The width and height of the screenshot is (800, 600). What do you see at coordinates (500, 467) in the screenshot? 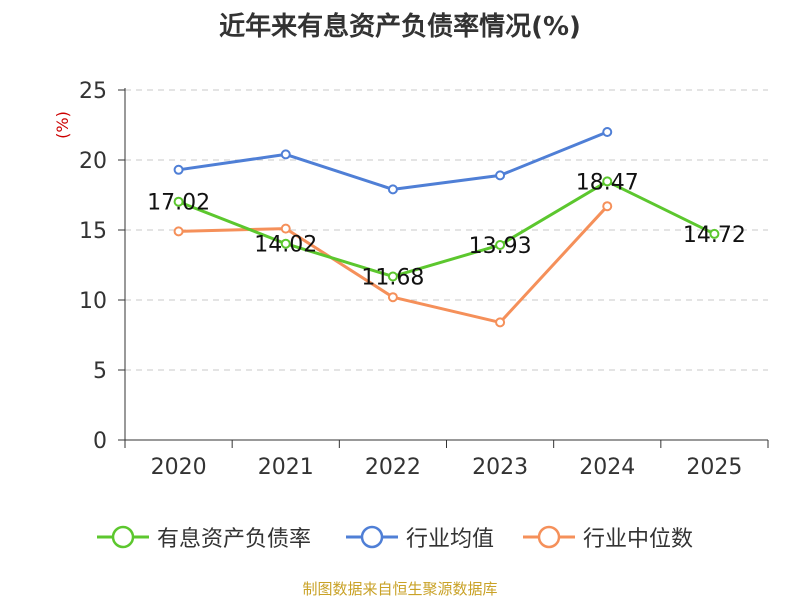
I see `x-tick-label: 2023` at bounding box center [500, 467].